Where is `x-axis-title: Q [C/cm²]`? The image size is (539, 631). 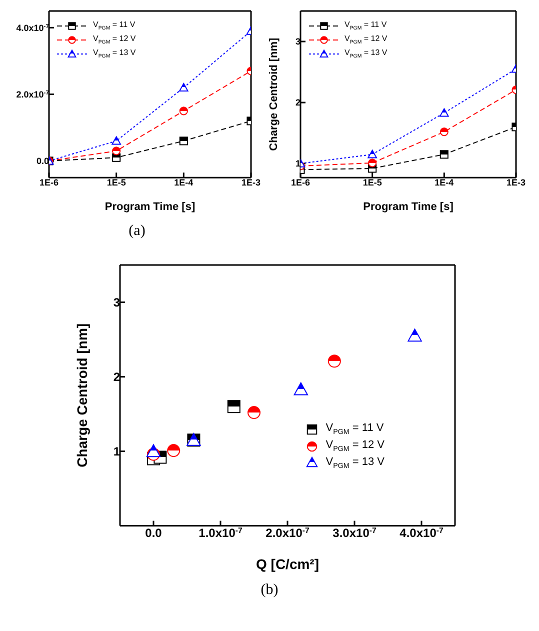
x-axis-title: Q [C/cm²] is located at coordinates (287, 564).